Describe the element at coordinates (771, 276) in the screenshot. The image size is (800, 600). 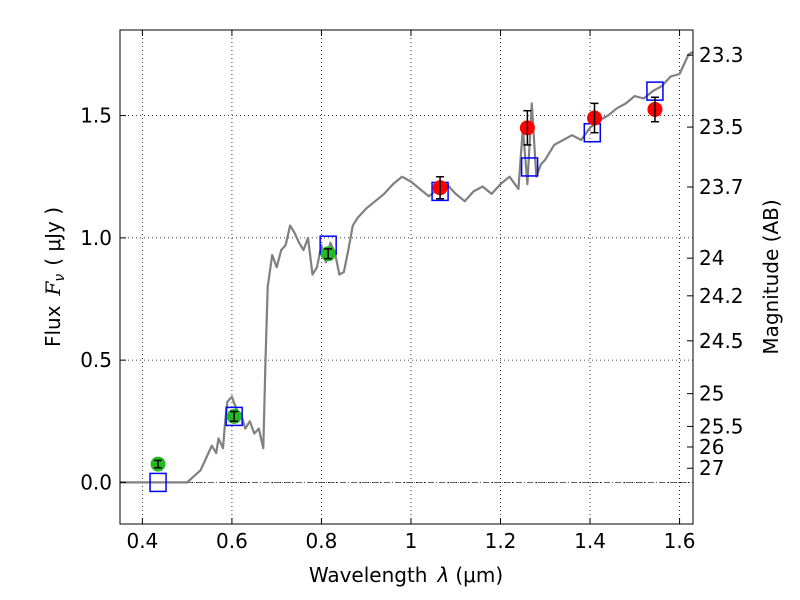
I see `right-axis-label: Magnitude (AB)` at that location.